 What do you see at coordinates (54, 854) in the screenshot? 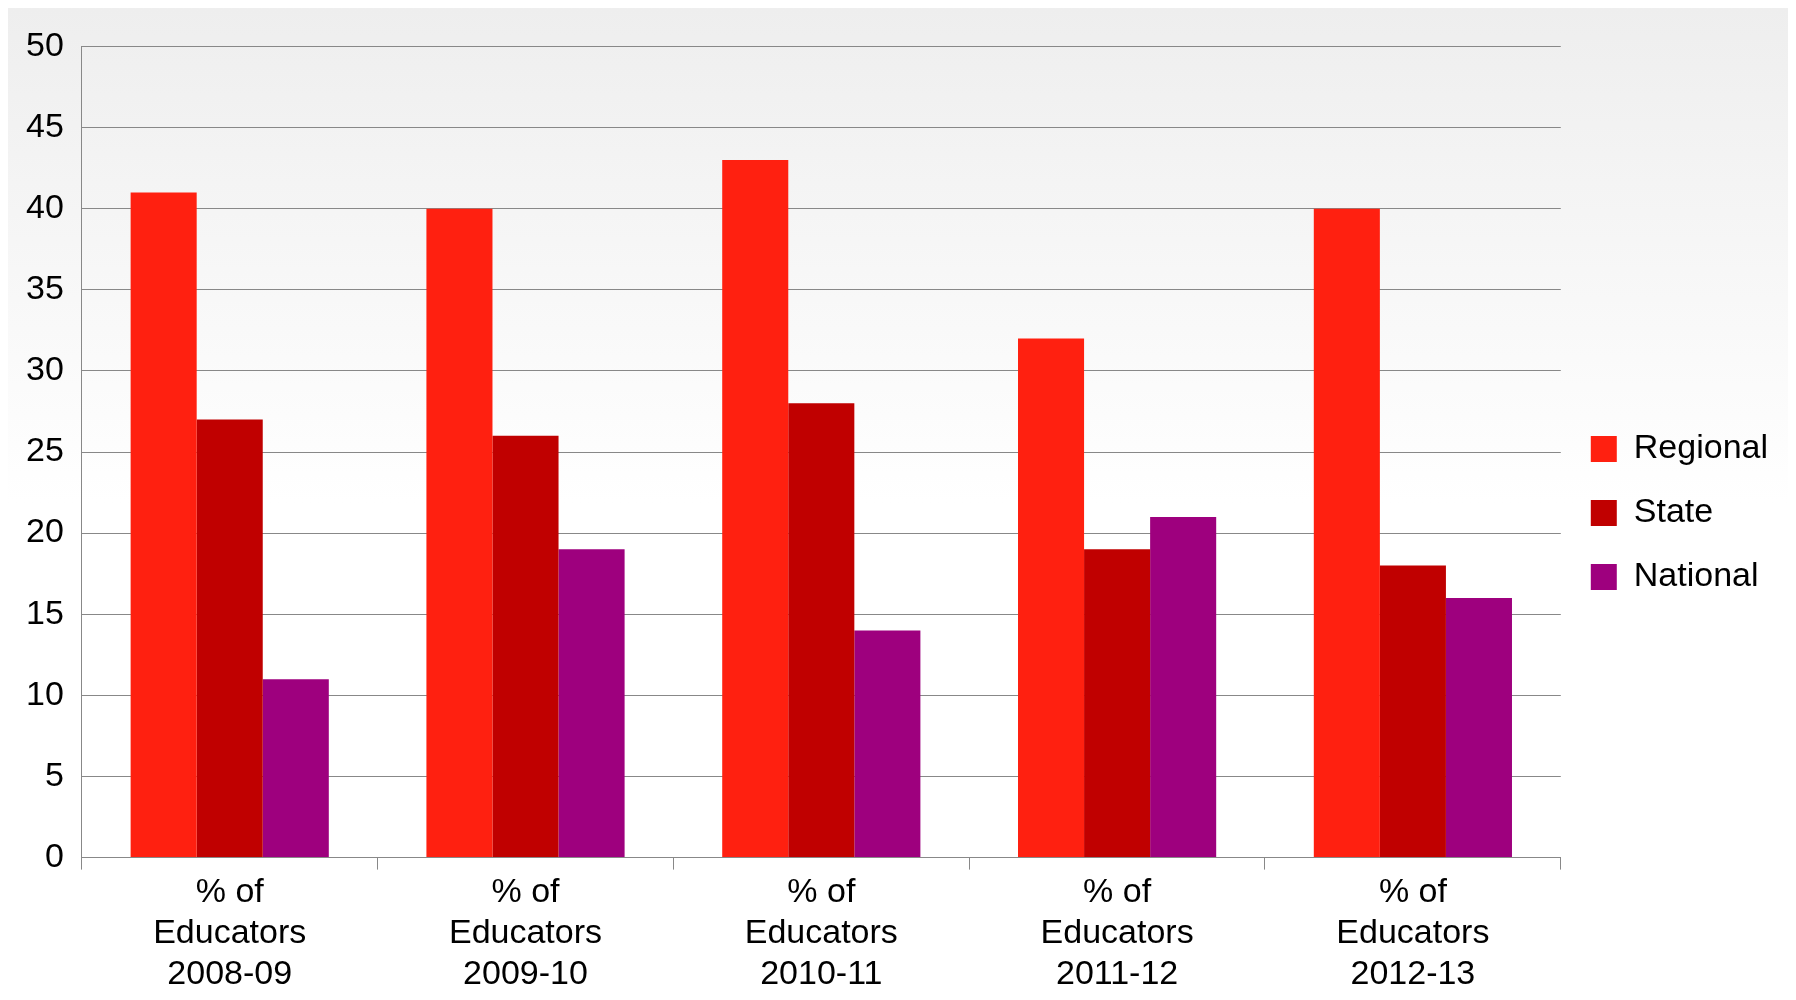
I see `y-tick-label: 0` at bounding box center [54, 854].